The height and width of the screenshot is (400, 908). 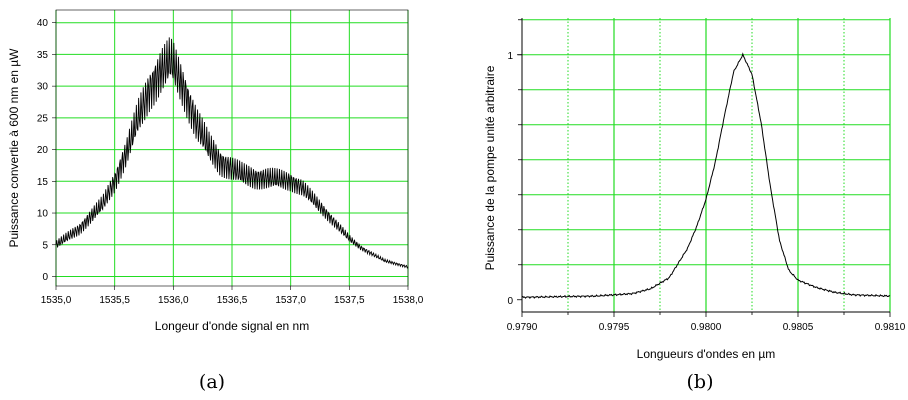 What do you see at coordinates (510, 301) in the screenshot?
I see `chart-b-y-tick-label: 0` at bounding box center [510, 301].